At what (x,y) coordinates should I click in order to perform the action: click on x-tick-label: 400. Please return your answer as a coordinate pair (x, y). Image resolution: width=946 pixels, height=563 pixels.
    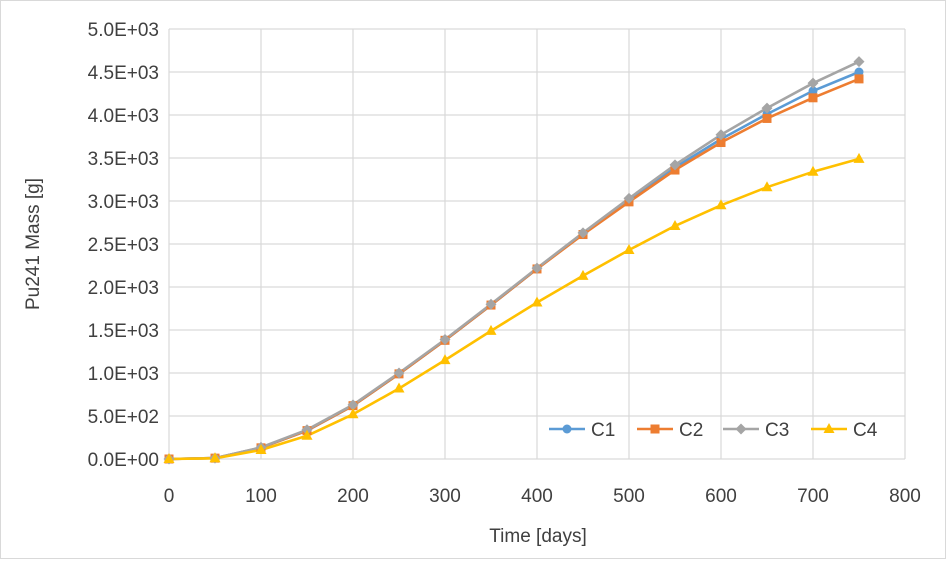
    Looking at the image, I should click on (537, 496).